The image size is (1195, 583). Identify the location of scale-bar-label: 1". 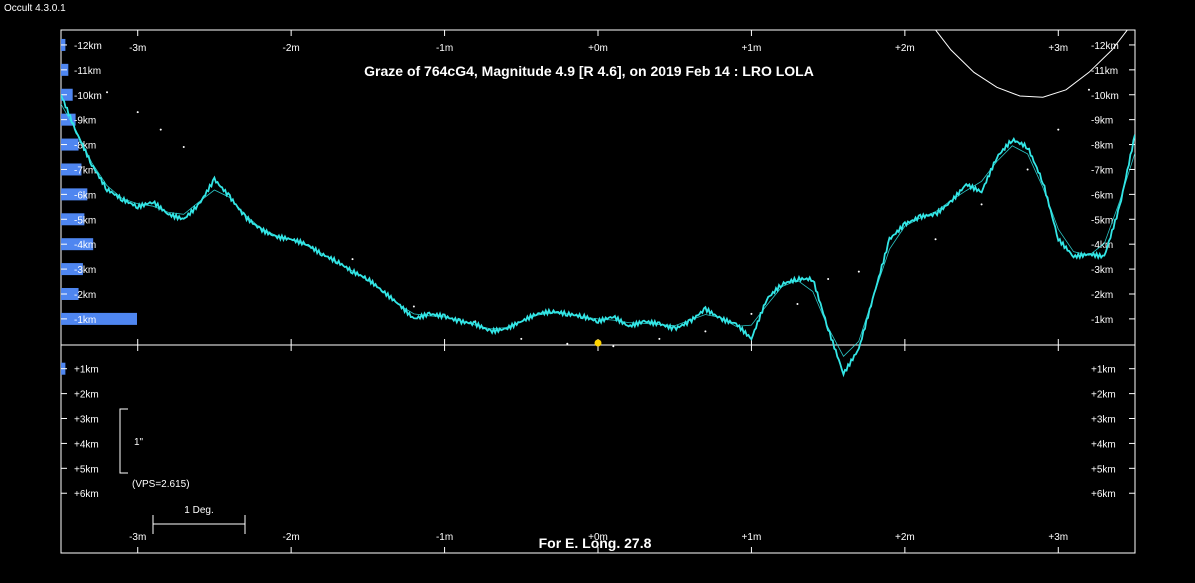
(139, 442).